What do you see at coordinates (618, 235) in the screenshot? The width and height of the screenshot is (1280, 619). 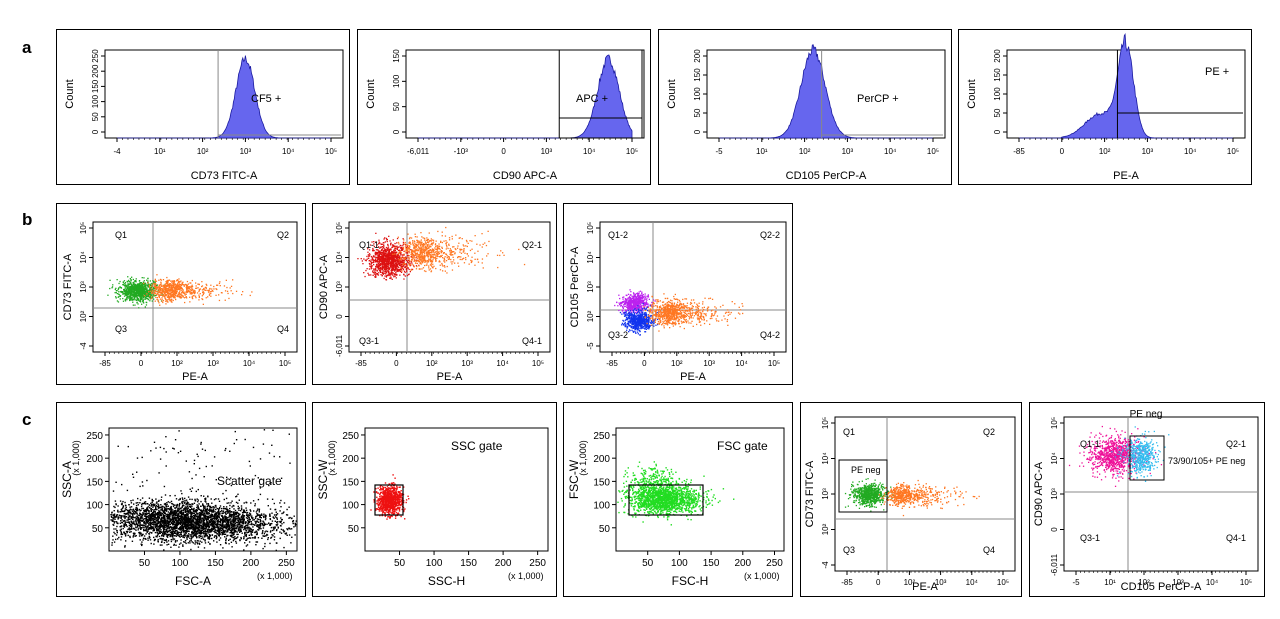 I see `b3-quadrant-label-1: Q1-2` at bounding box center [618, 235].